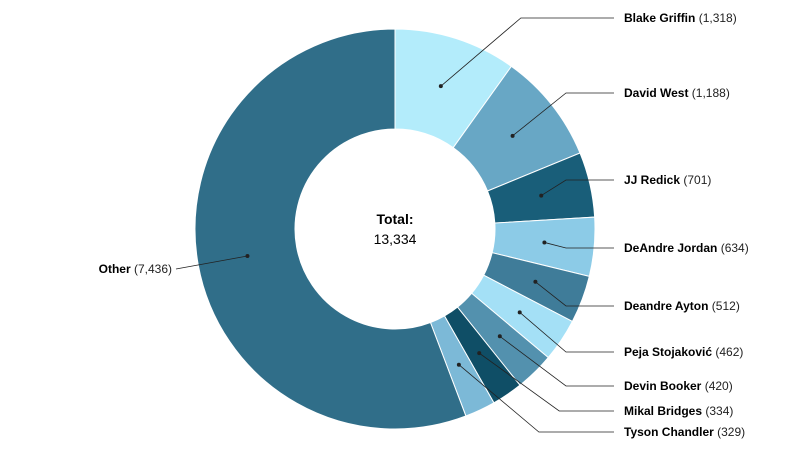  I want to click on slice-label-name: Devin Booker, so click(663, 386).